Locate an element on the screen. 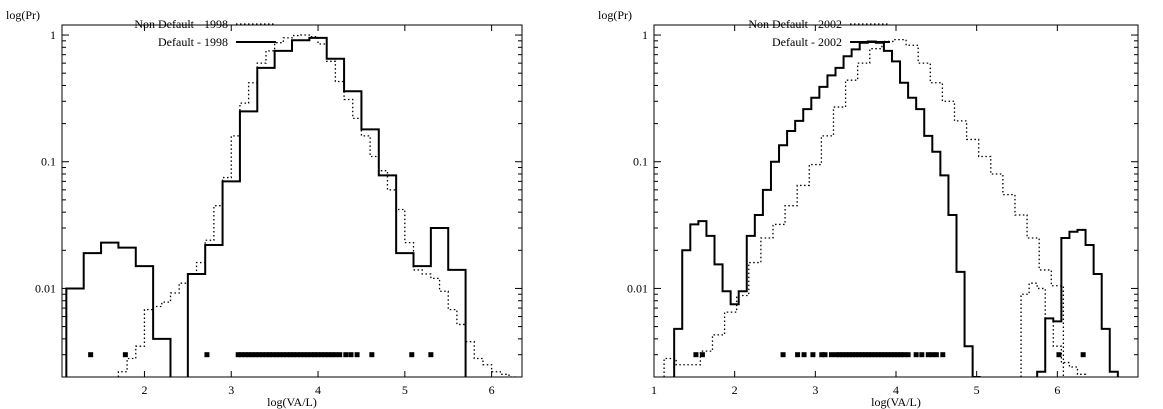 The width and height of the screenshot is (1163, 409). legend-label: Default - 2002 is located at coordinates (807, 42).